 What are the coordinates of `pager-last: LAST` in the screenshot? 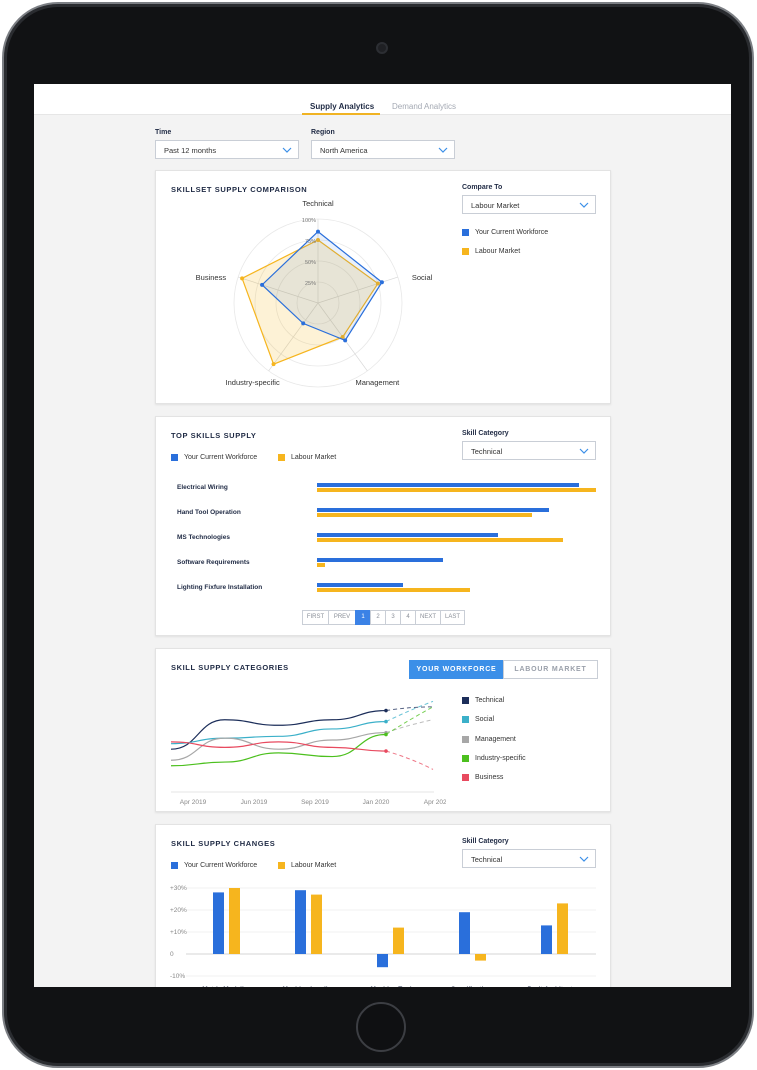 It's located at (452, 617).